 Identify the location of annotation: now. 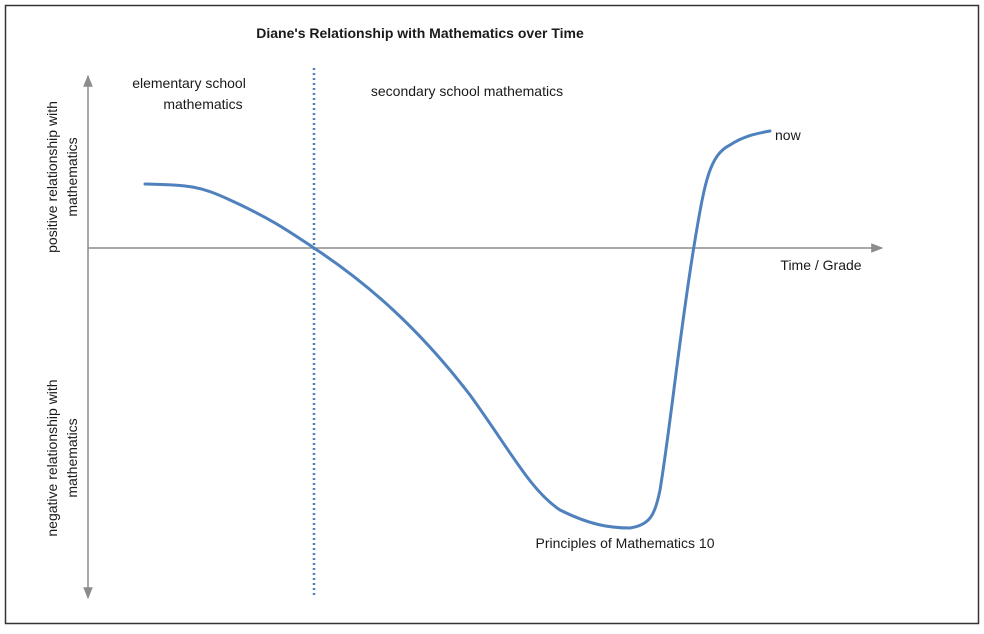
(788, 135).